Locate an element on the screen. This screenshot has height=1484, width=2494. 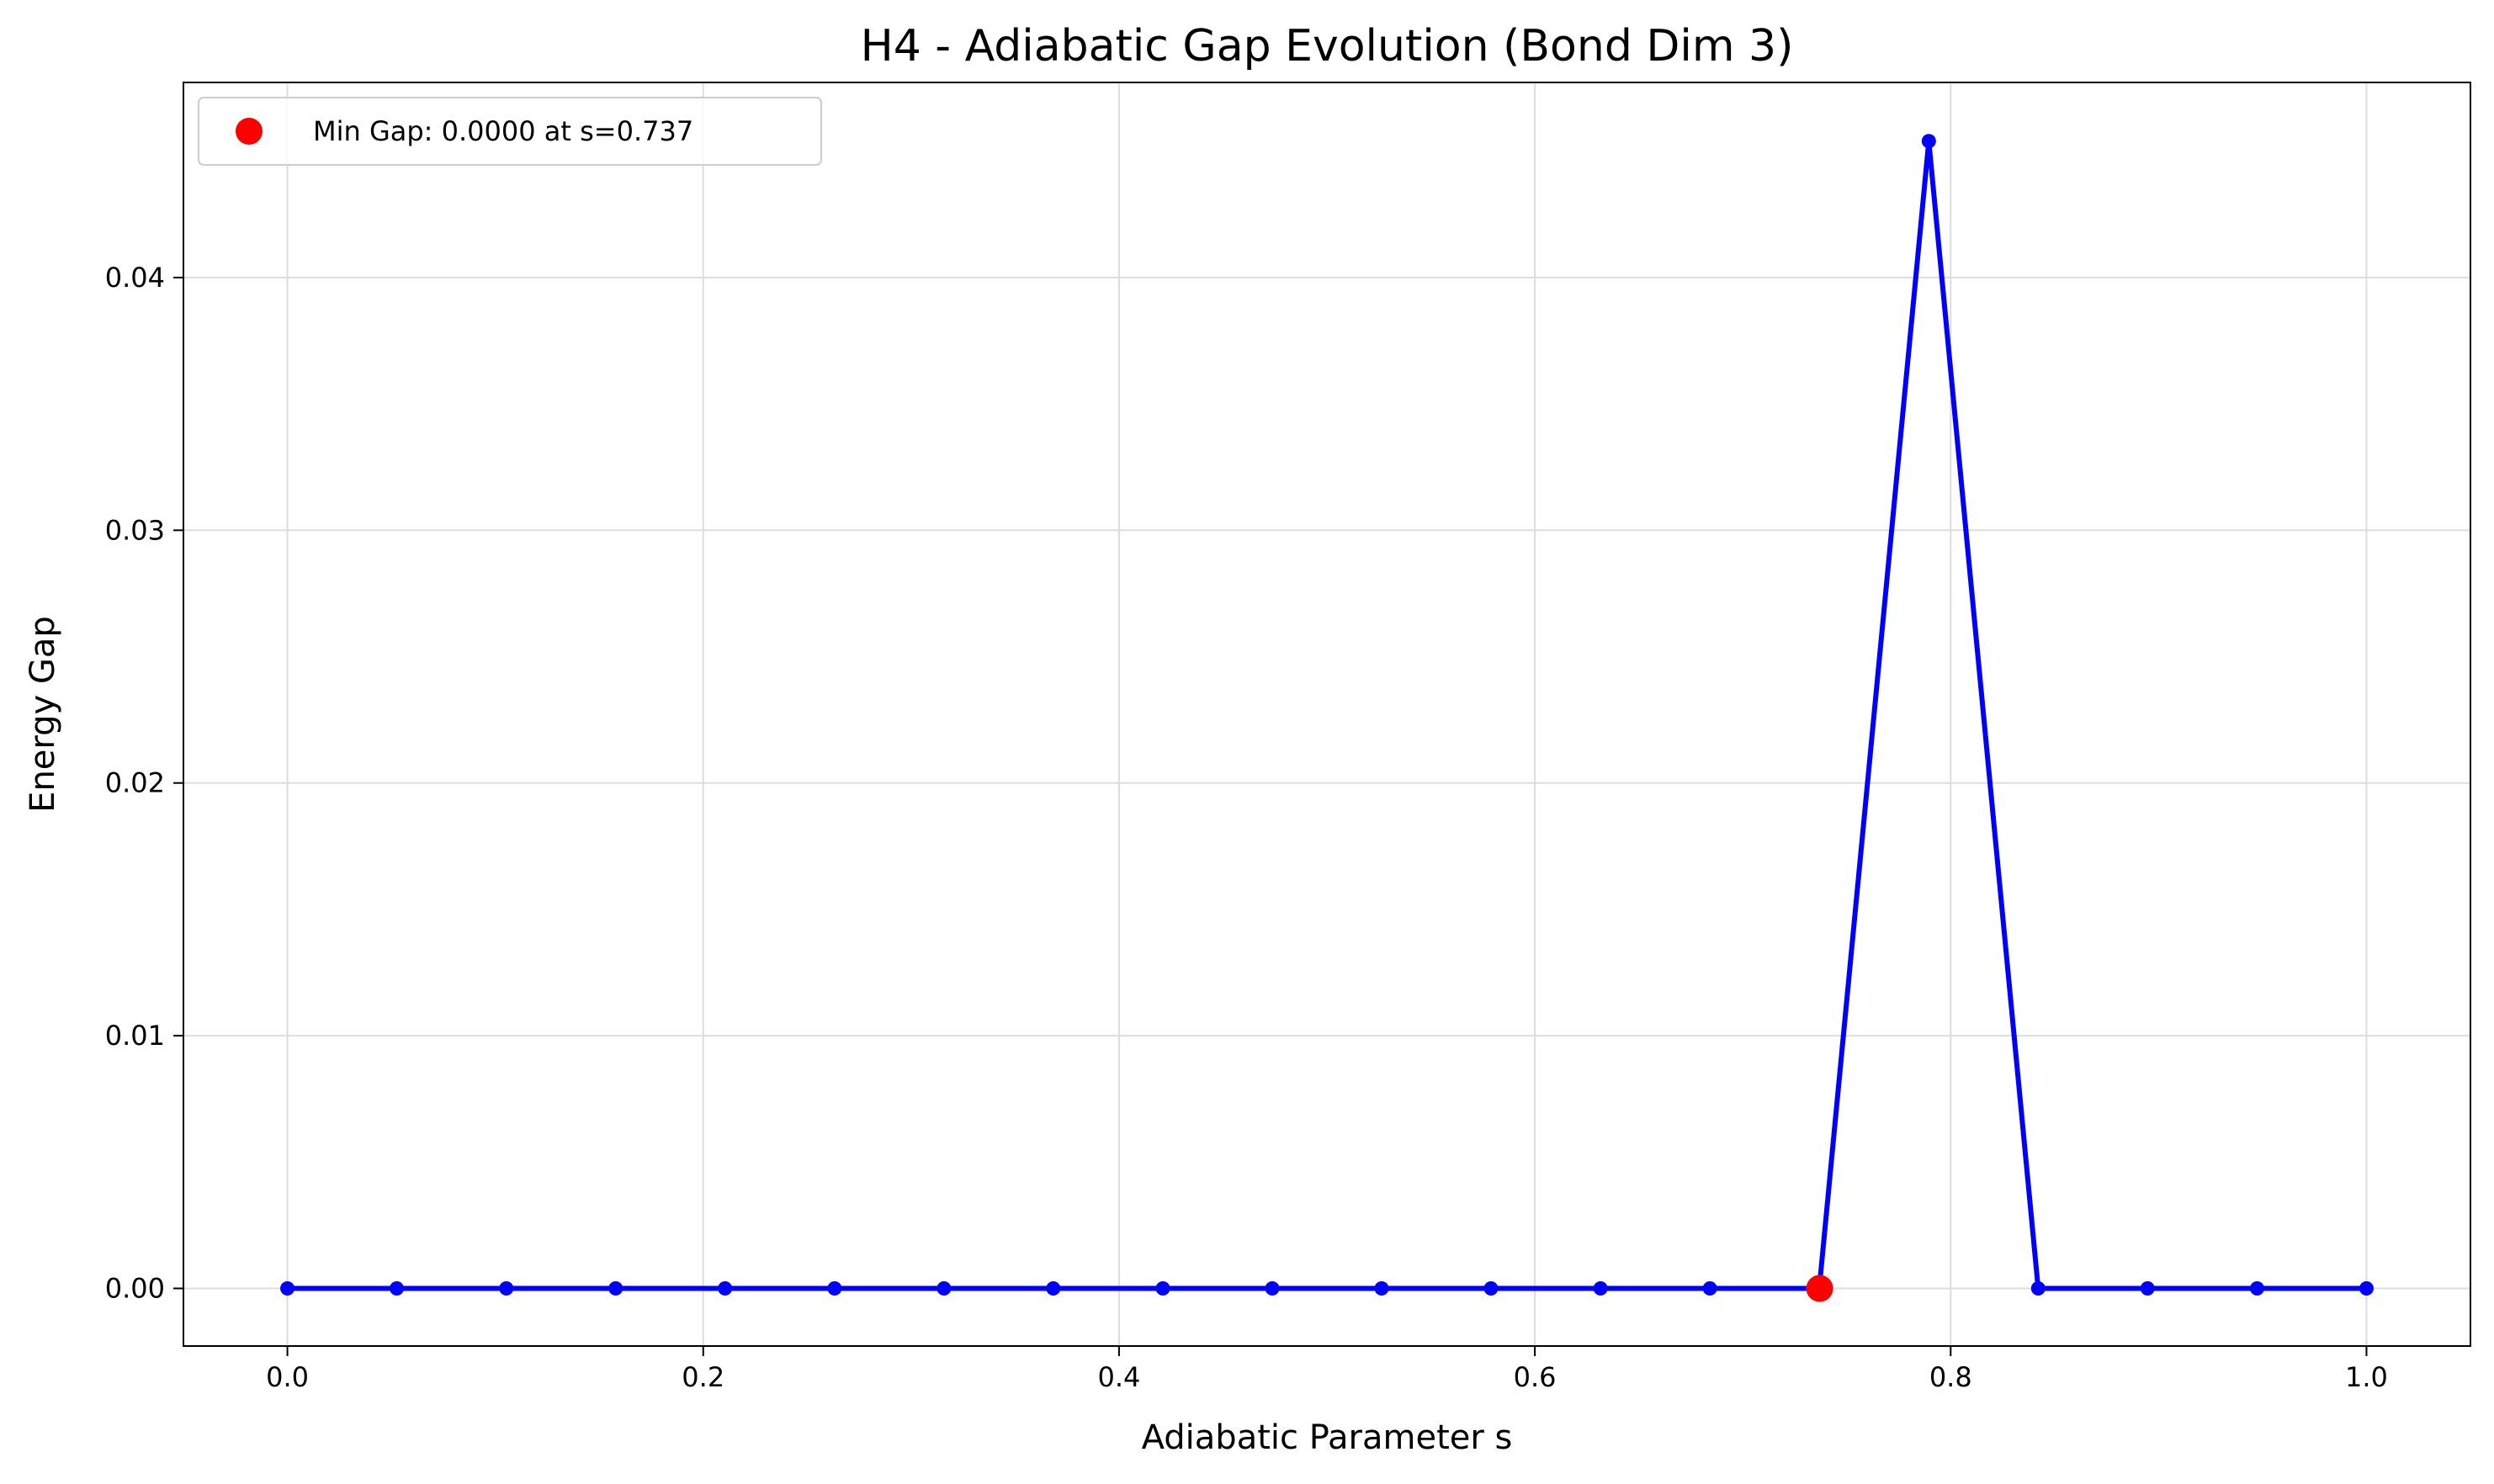
legend-marker is located at coordinates (249, 131).